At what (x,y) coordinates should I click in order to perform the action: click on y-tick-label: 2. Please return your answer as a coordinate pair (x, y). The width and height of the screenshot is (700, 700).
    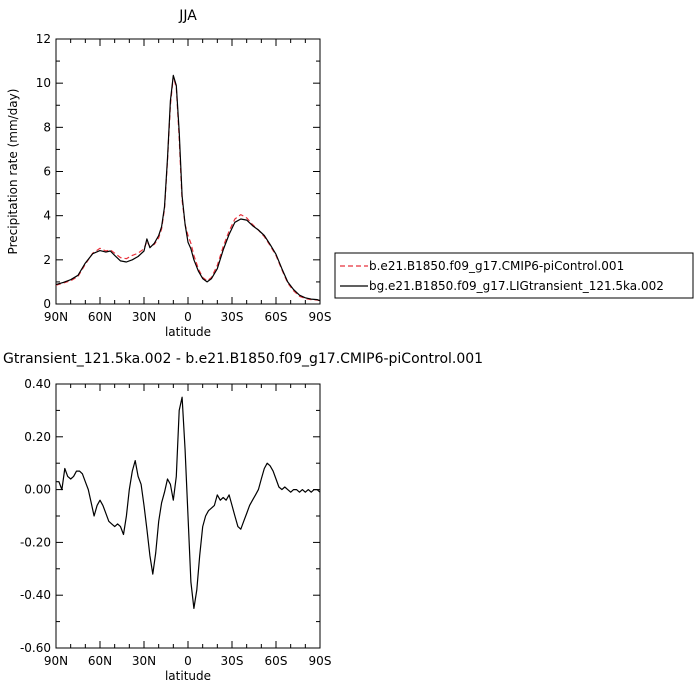
    Looking at the image, I should click on (47, 260).